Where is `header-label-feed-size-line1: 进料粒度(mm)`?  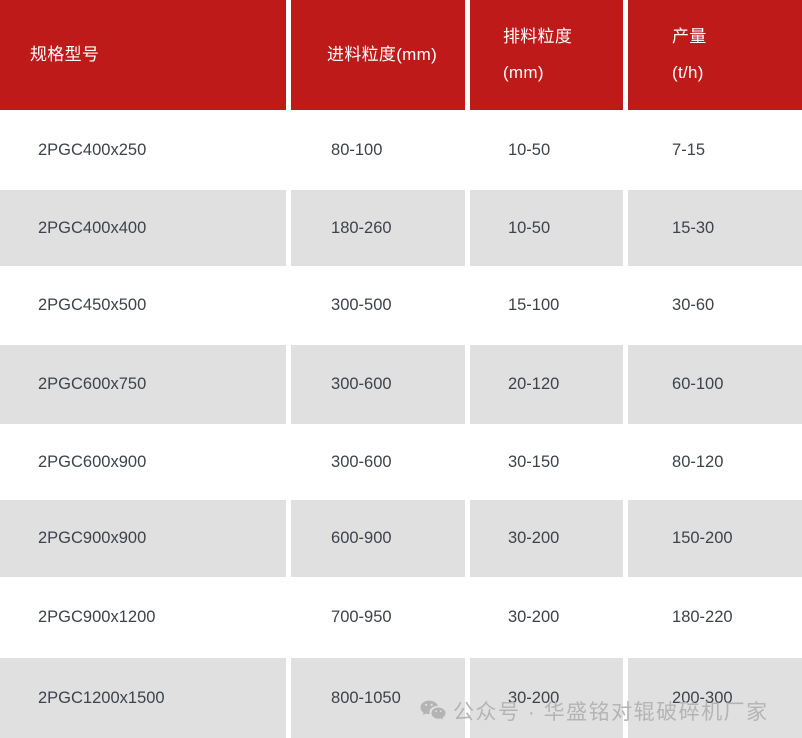 header-label-feed-size-line1: 进料粒度(mm) is located at coordinates (382, 54).